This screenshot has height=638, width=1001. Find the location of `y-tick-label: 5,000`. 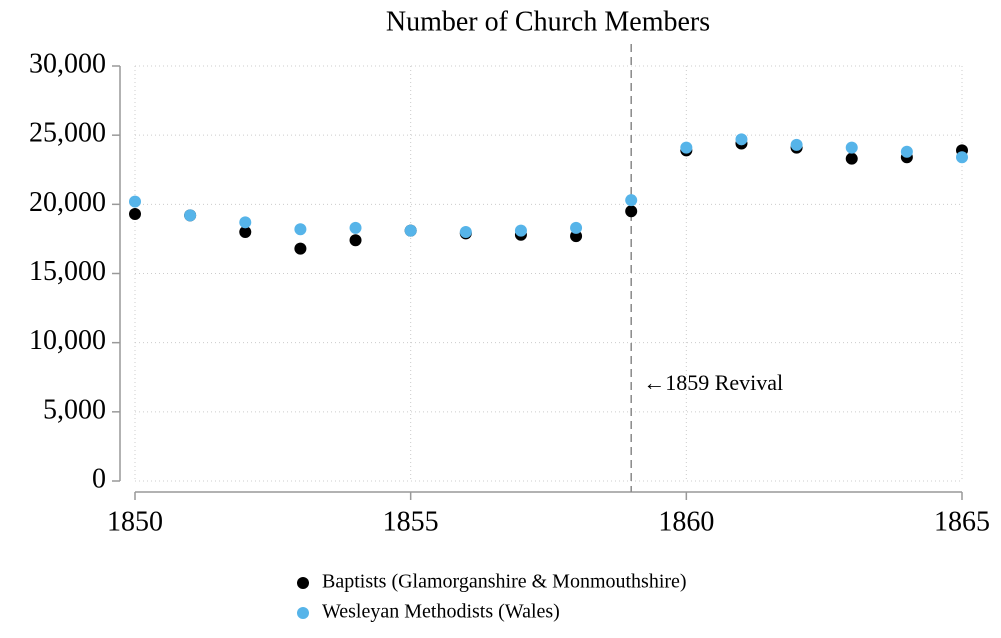

y-tick-label: 5,000 is located at coordinates (74, 409).